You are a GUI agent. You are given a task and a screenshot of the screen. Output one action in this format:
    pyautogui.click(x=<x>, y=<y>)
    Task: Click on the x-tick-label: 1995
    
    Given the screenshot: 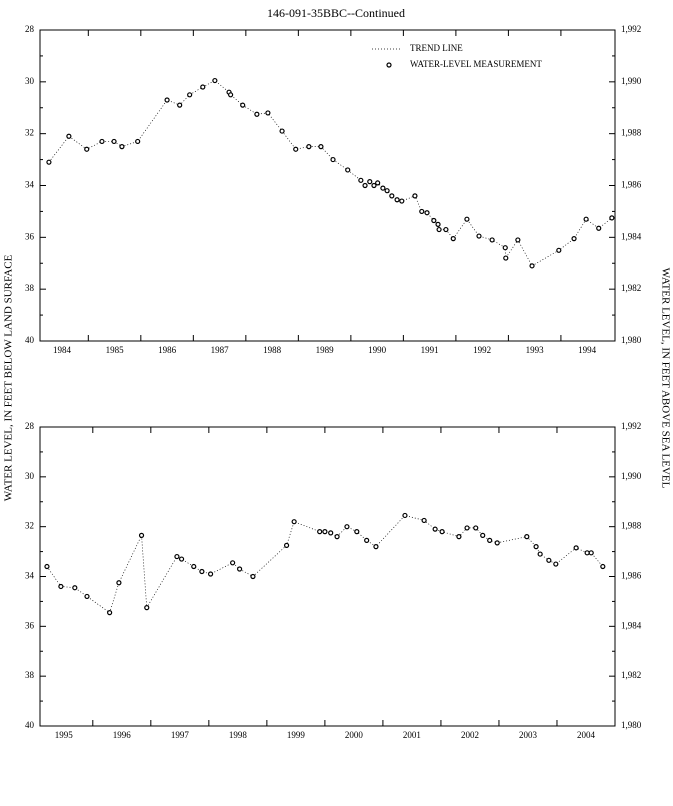 What is the action you would take?
    pyautogui.click(x=64, y=735)
    